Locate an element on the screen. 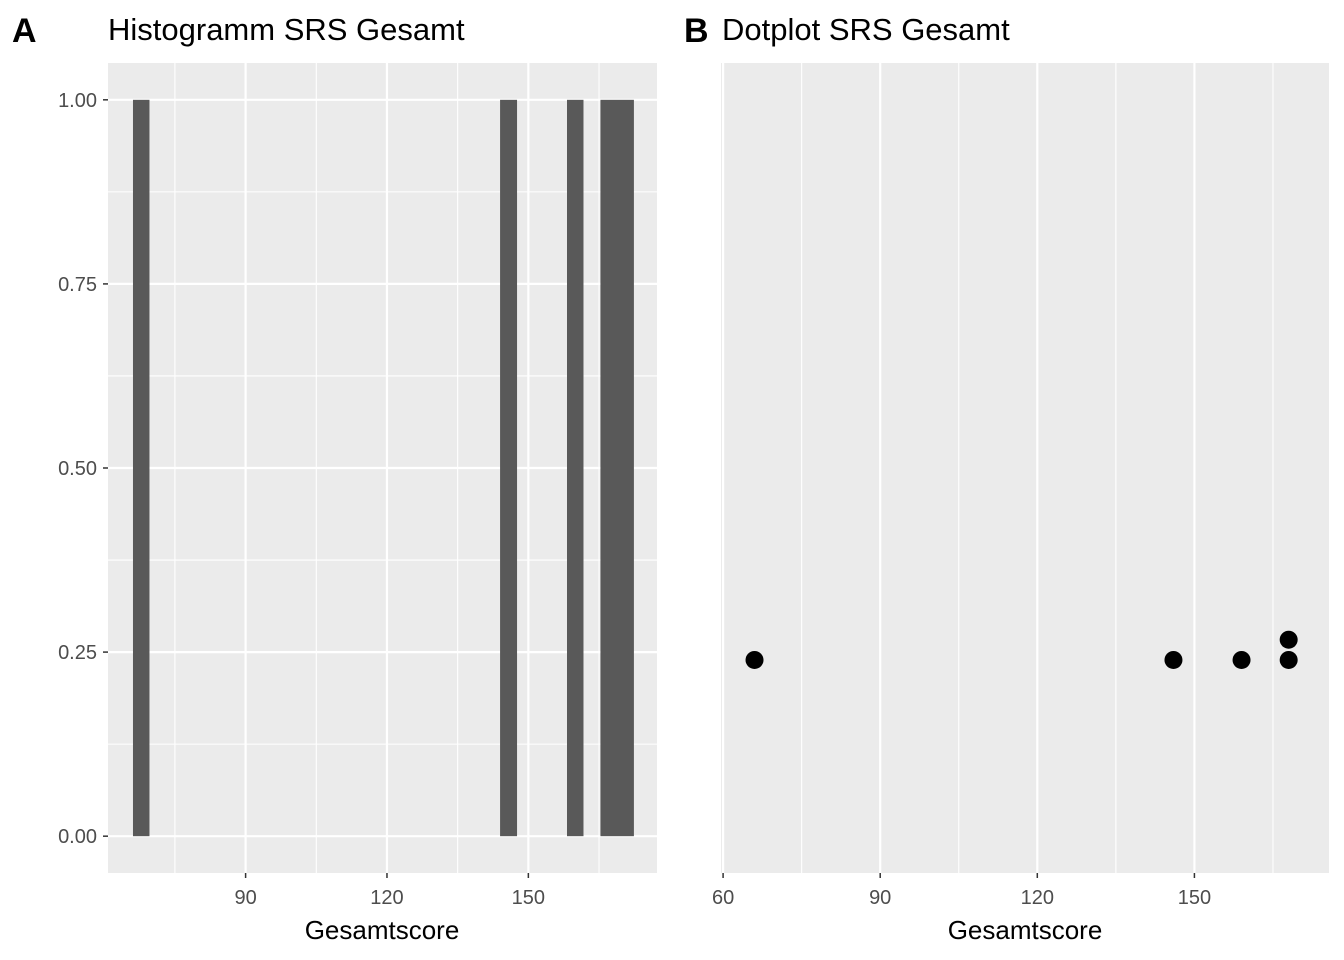  panel-a-y-tick-label: 0.00 is located at coordinates (77, 837).